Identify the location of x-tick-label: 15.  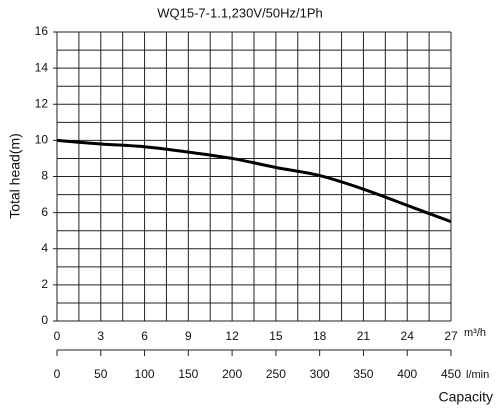
(276, 336).